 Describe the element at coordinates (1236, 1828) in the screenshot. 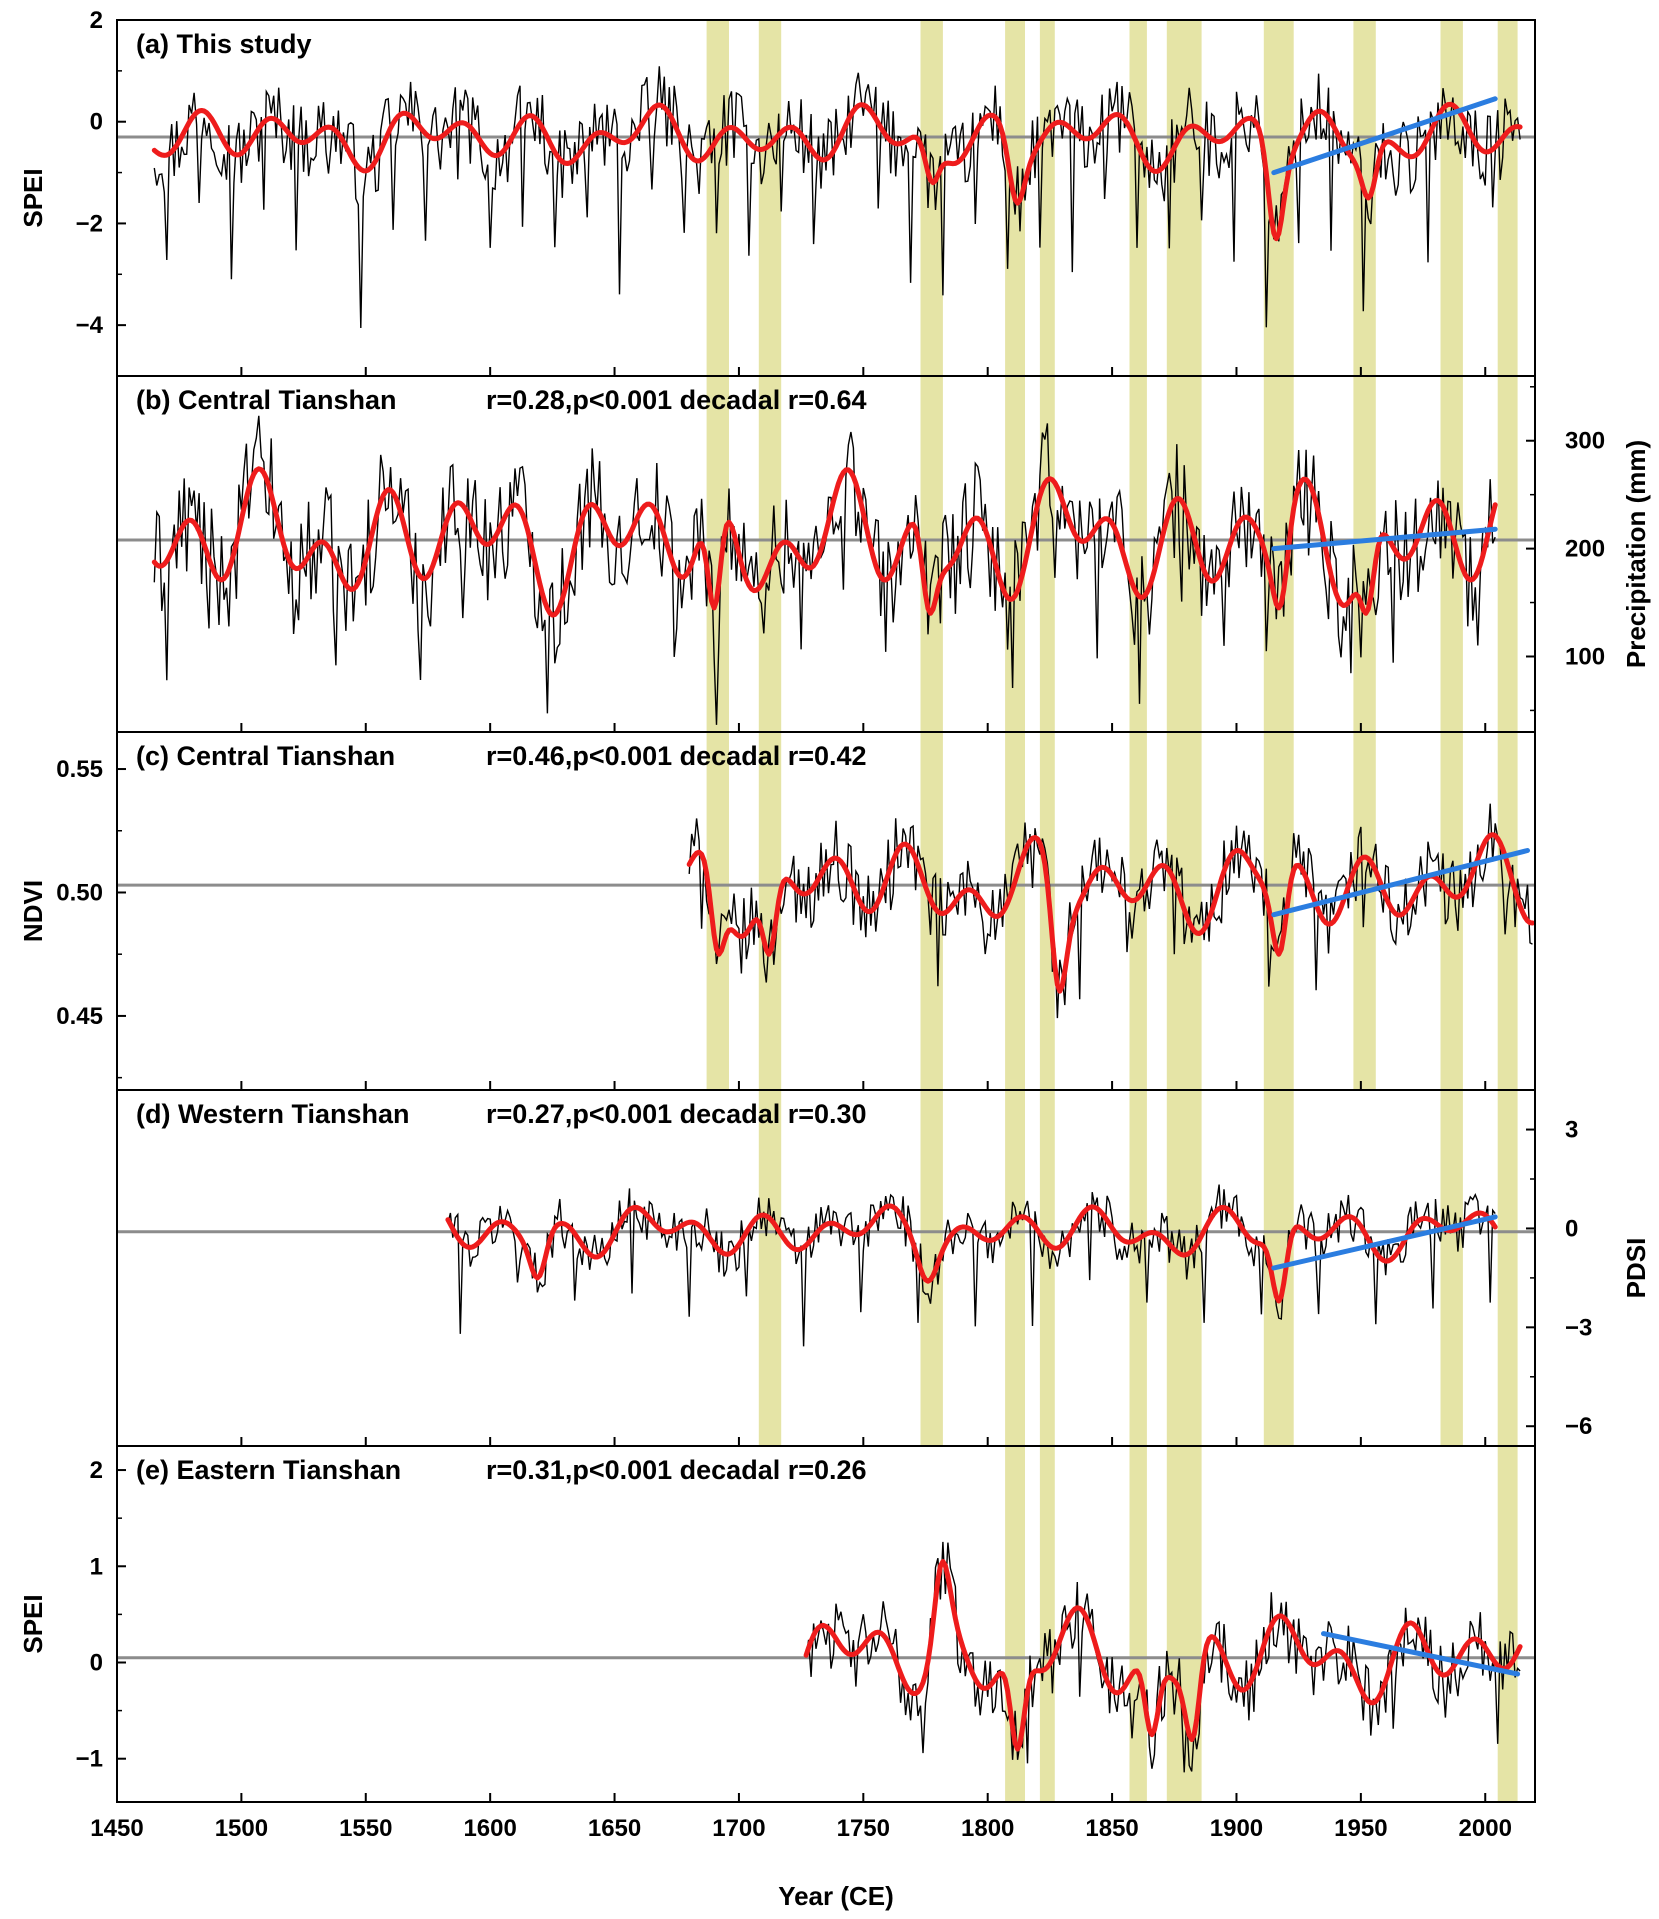

I see `x-tick-label: 1900` at that location.